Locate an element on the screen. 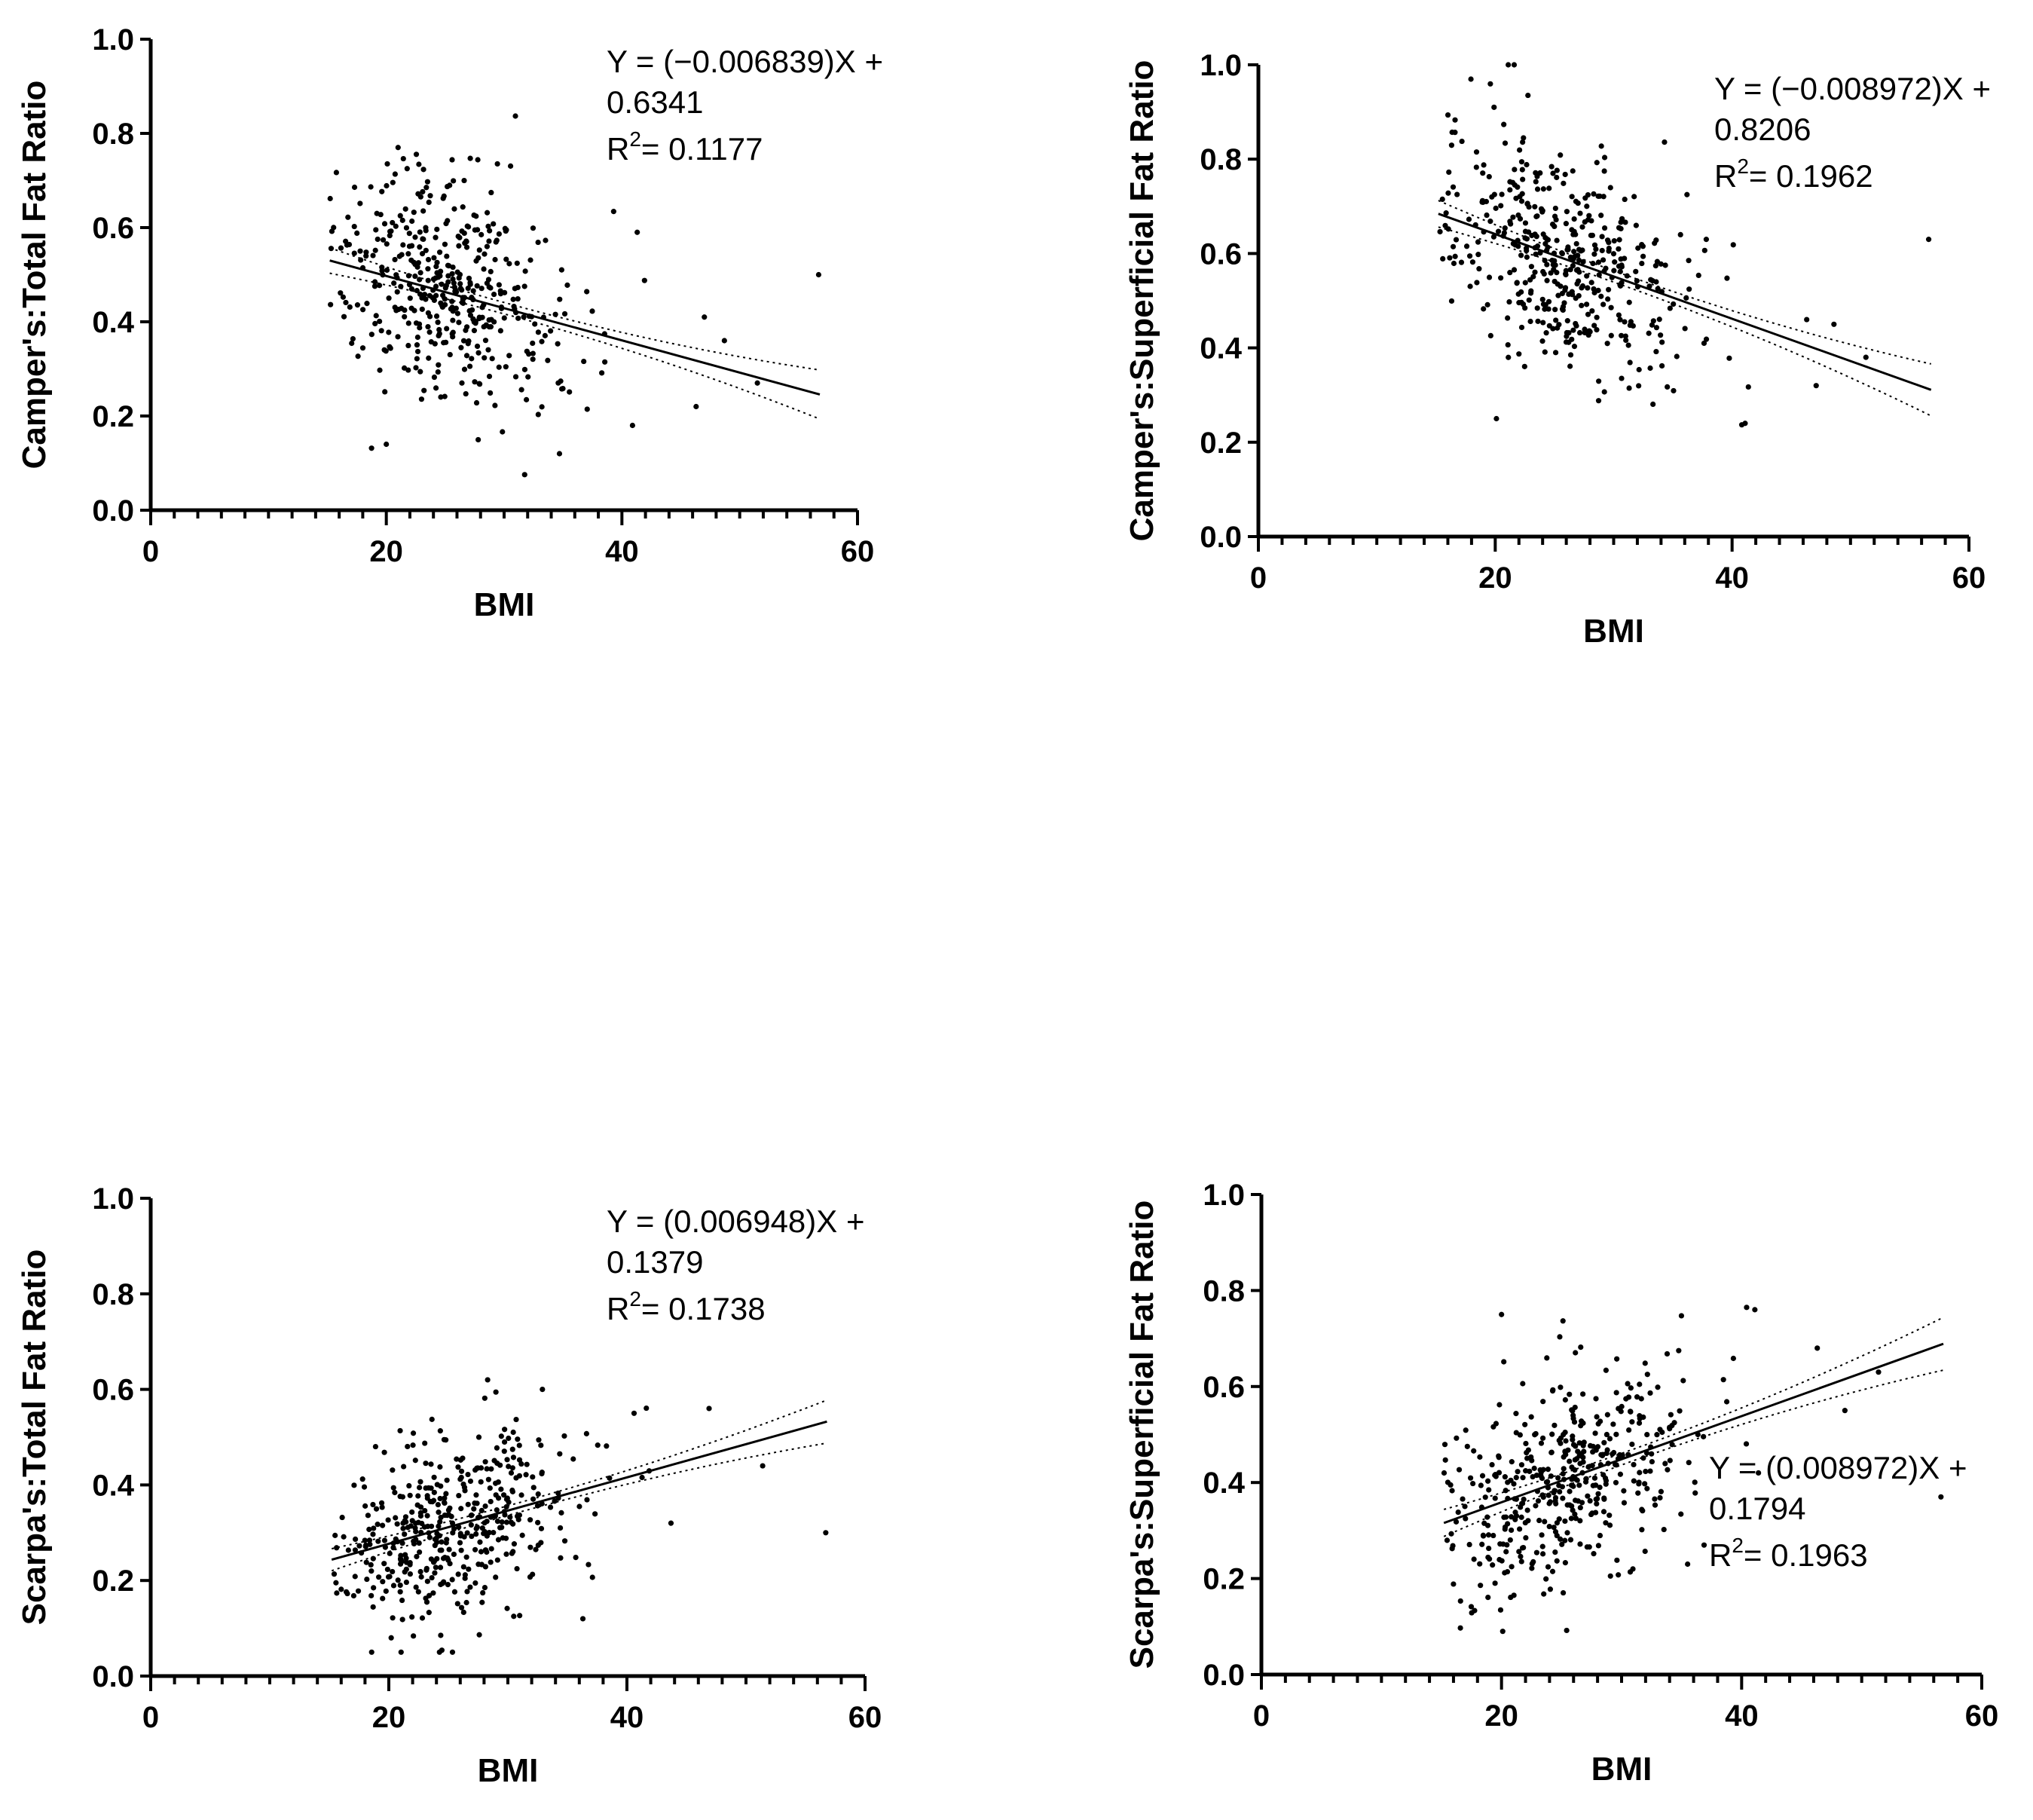 This screenshot has height=1820, width=2033. x-tick-label: 40 is located at coordinates (627, 1717).